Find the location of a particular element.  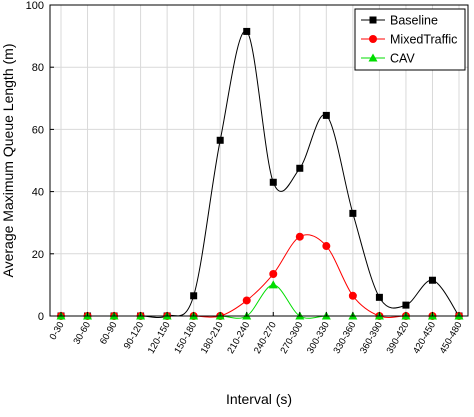

y-tick-label: 20 is located at coordinates (38, 255).